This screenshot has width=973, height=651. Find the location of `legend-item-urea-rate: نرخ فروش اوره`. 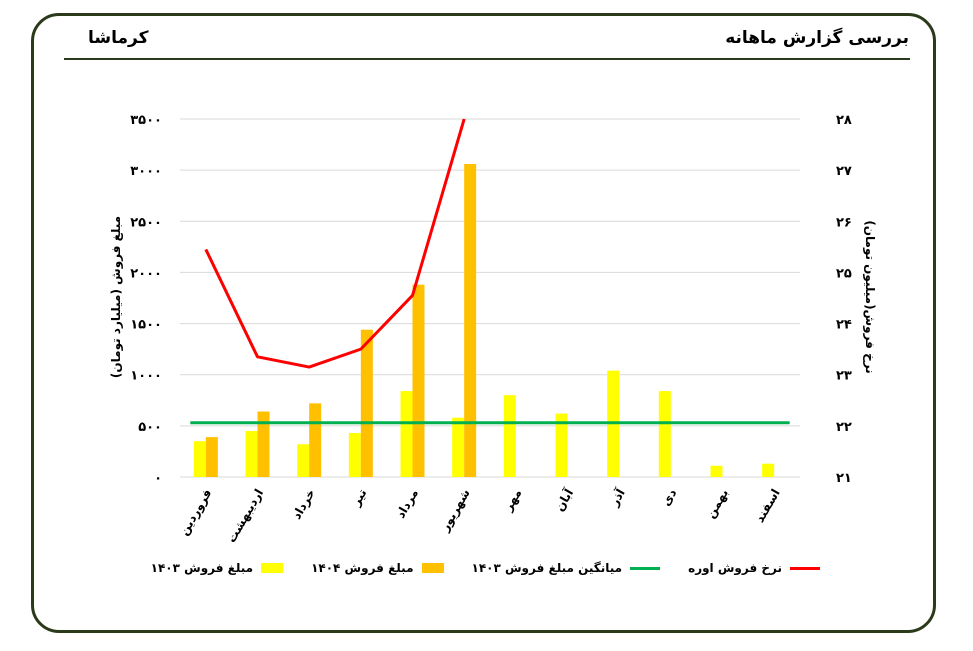

legend-item-urea-rate: نرخ فروش اوره is located at coordinates (754, 568).